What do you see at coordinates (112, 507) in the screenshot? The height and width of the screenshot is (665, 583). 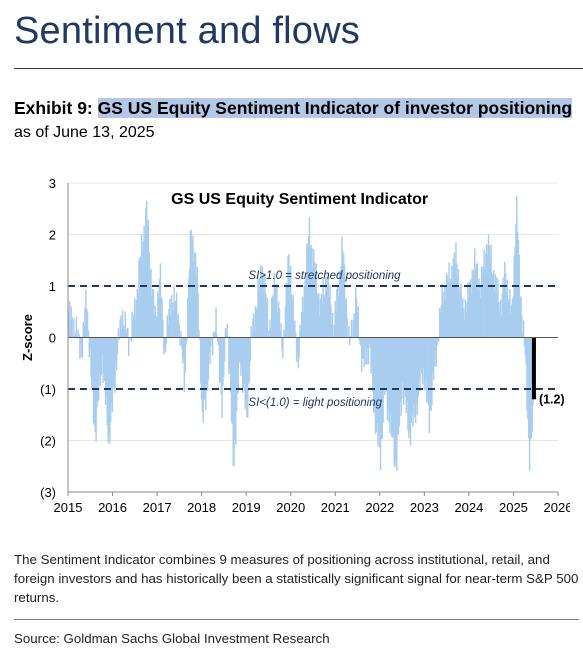 I see `x-tick-label: 2016` at bounding box center [112, 507].